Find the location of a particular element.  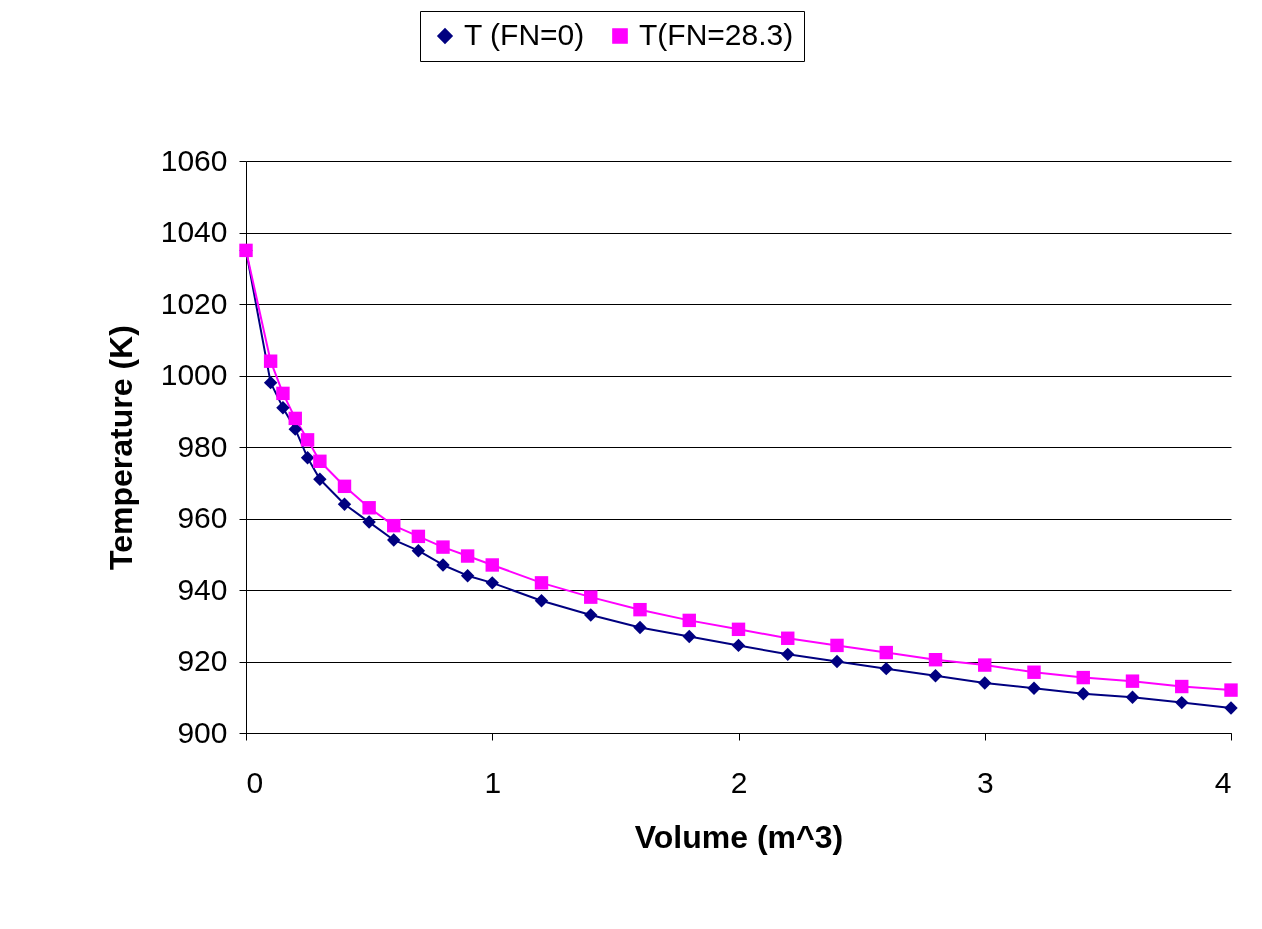

y-tick-label: 920 is located at coordinates (202, 660).